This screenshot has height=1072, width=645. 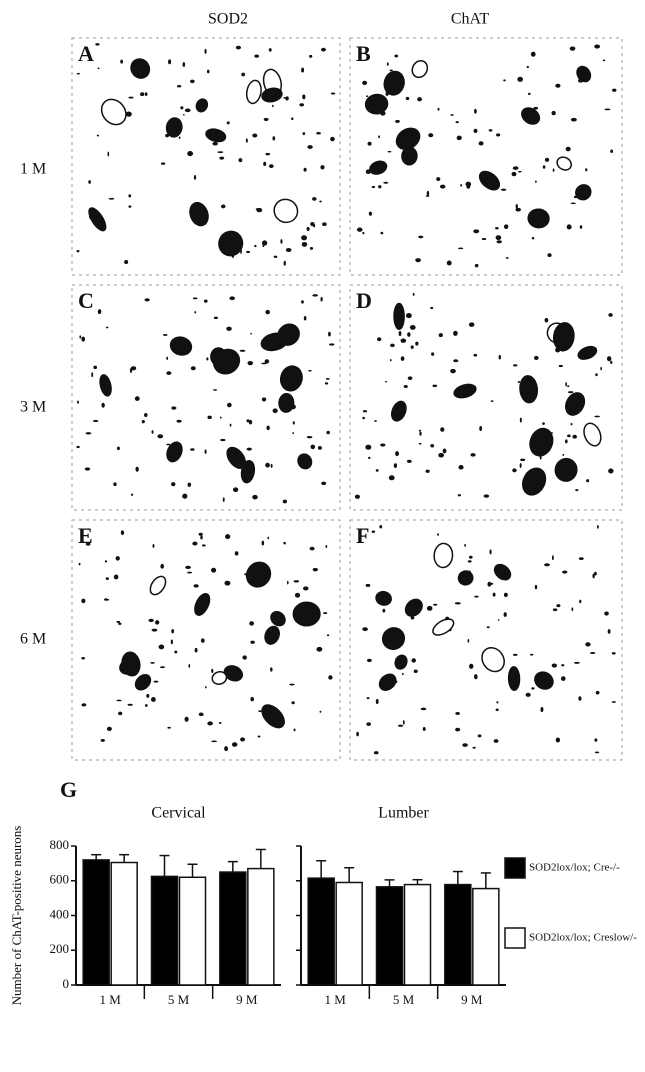 I want to click on bar, so click(x=261, y=926).